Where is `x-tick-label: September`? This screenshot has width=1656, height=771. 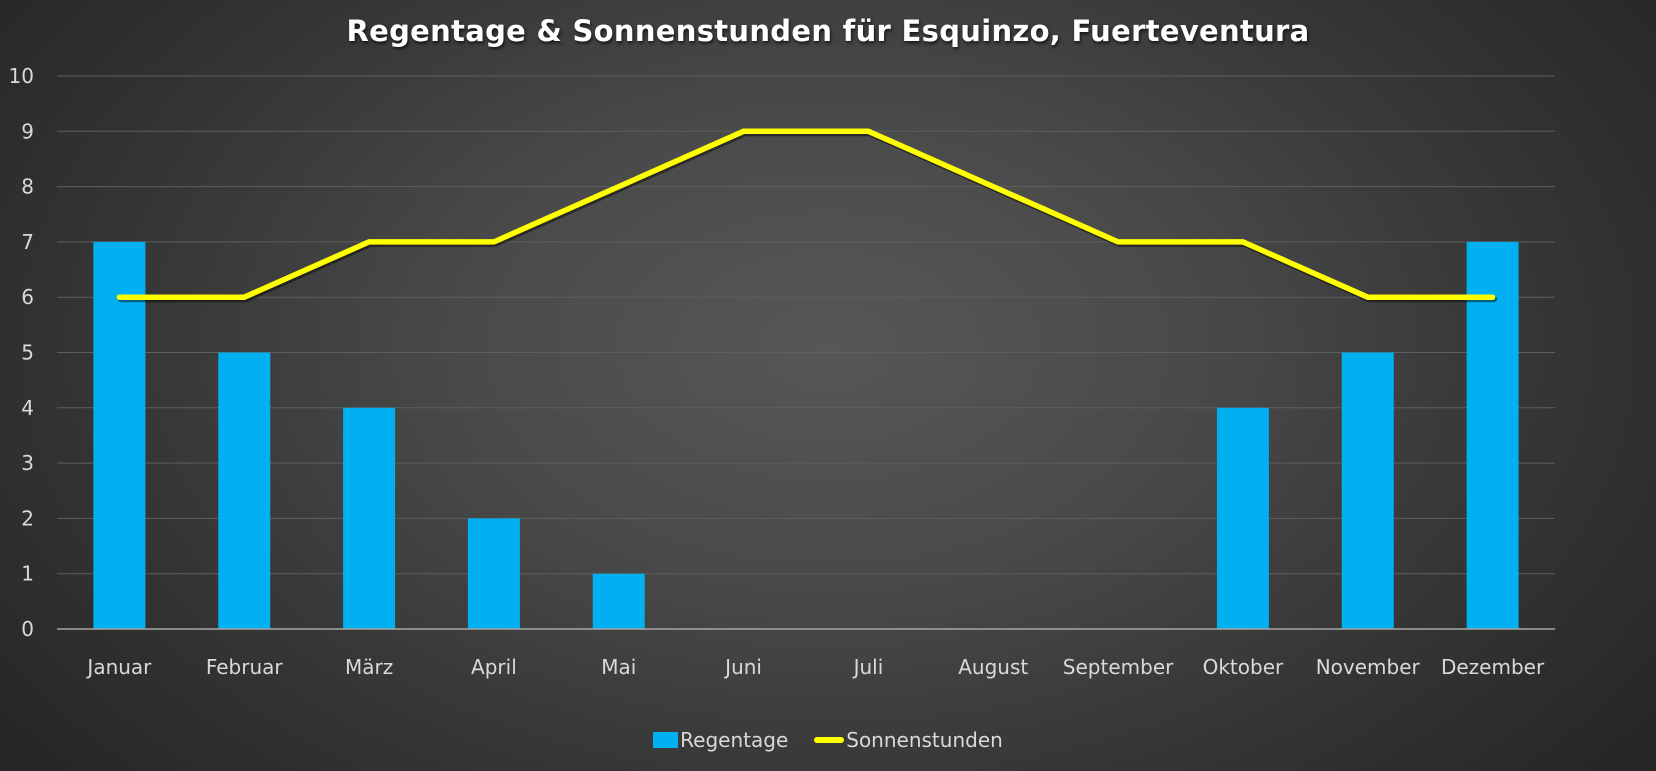
x-tick-label: September is located at coordinates (1118, 667).